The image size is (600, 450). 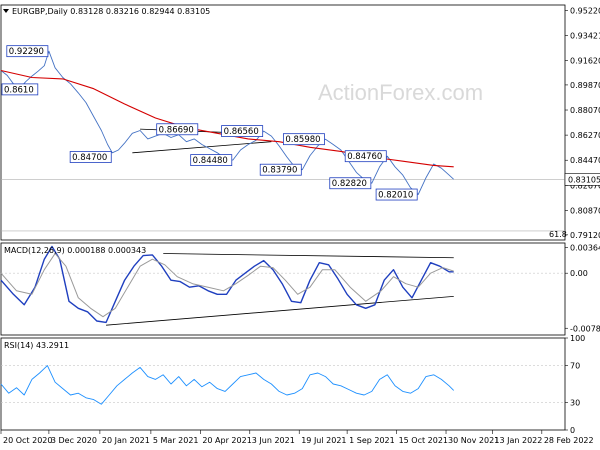 What do you see at coordinates (585, 10) in the screenshot?
I see `price-axis-tick-label: 0.95220` at bounding box center [585, 10].